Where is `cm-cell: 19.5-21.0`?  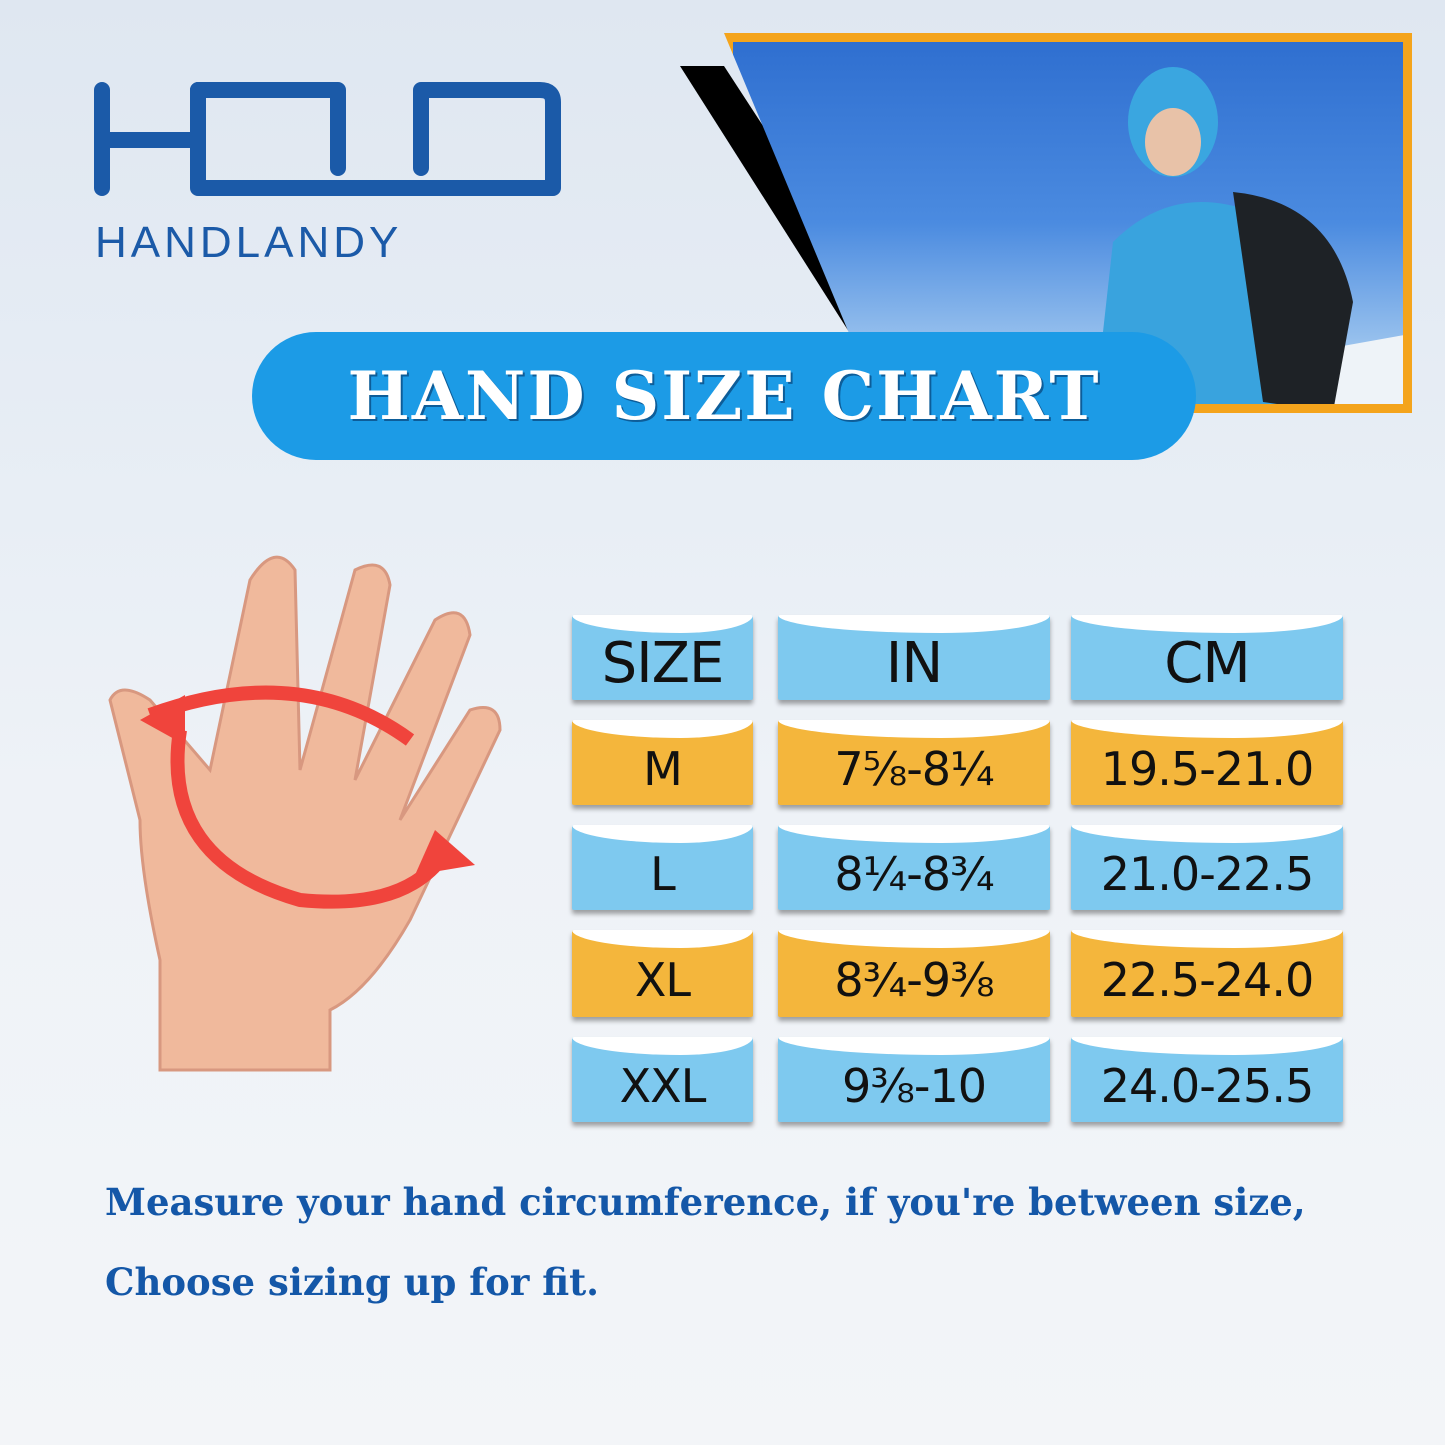 cm-cell: 19.5-21.0 is located at coordinates (1207, 762).